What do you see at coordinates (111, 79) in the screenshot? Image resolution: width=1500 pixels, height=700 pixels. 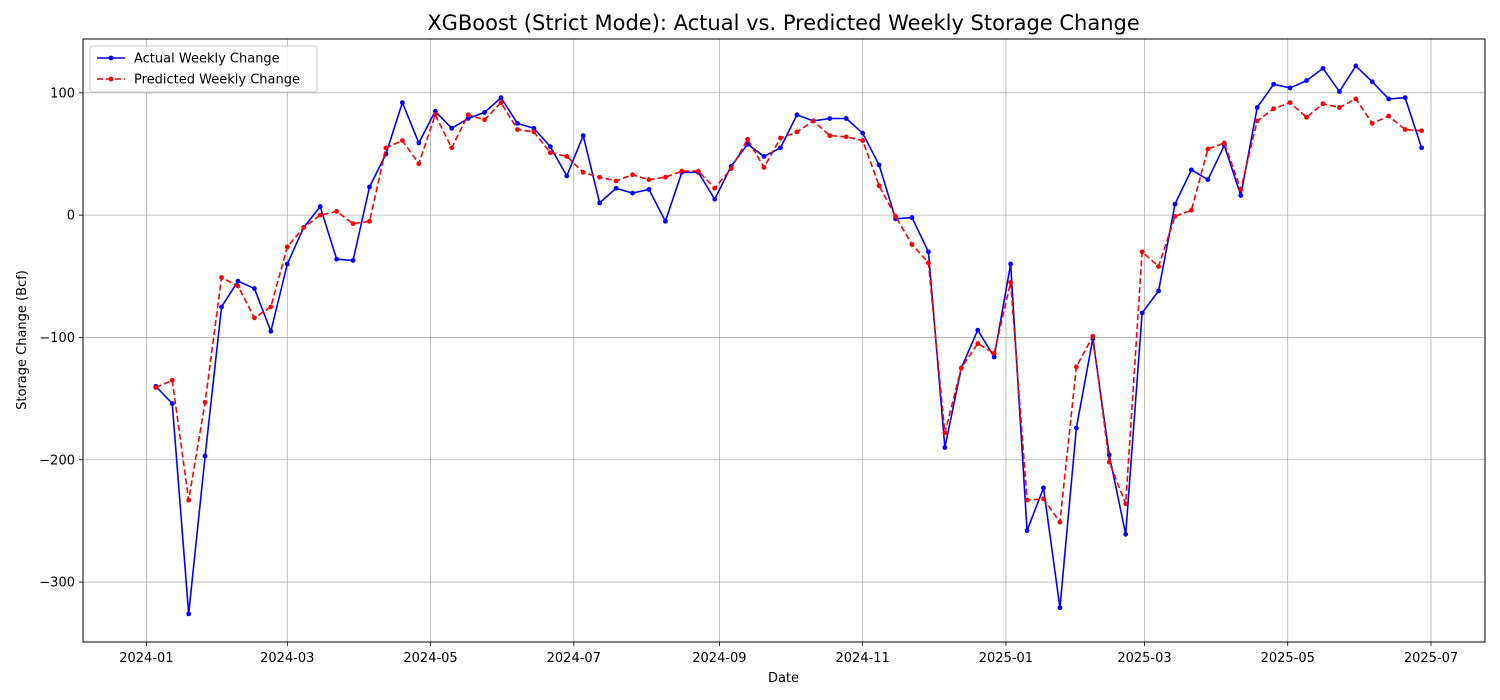 I see `legend-swatch-marker` at bounding box center [111, 79].